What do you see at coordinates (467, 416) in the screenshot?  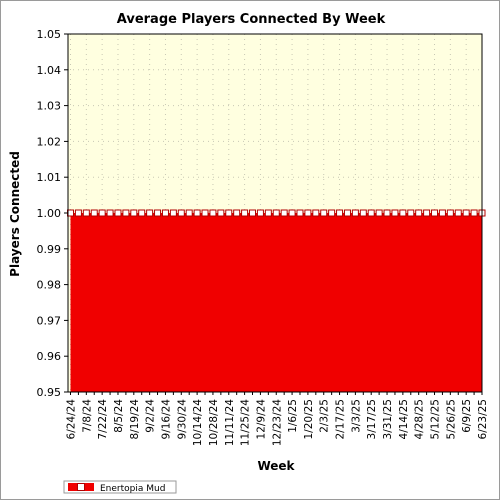 I see `x-tick-label: 6/9/25` at bounding box center [467, 416].